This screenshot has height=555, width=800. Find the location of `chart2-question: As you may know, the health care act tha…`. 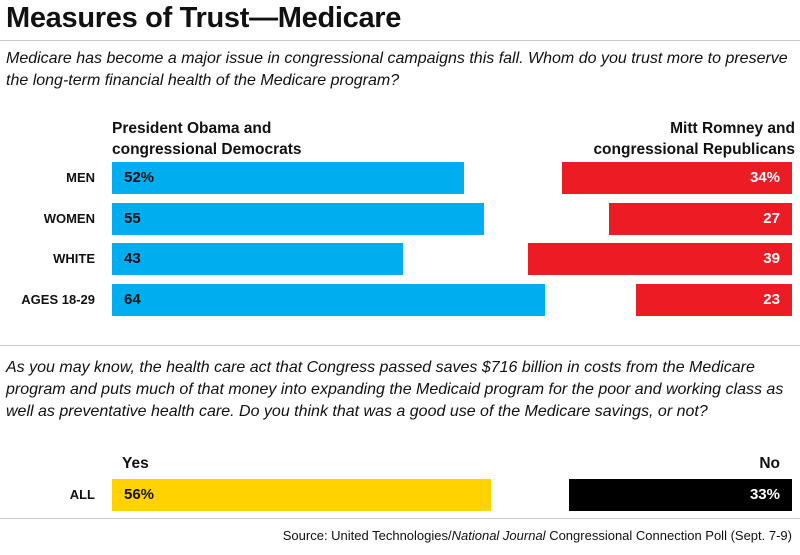

chart2-question: As you may know, the health care act tha… is located at coordinates (395, 389).